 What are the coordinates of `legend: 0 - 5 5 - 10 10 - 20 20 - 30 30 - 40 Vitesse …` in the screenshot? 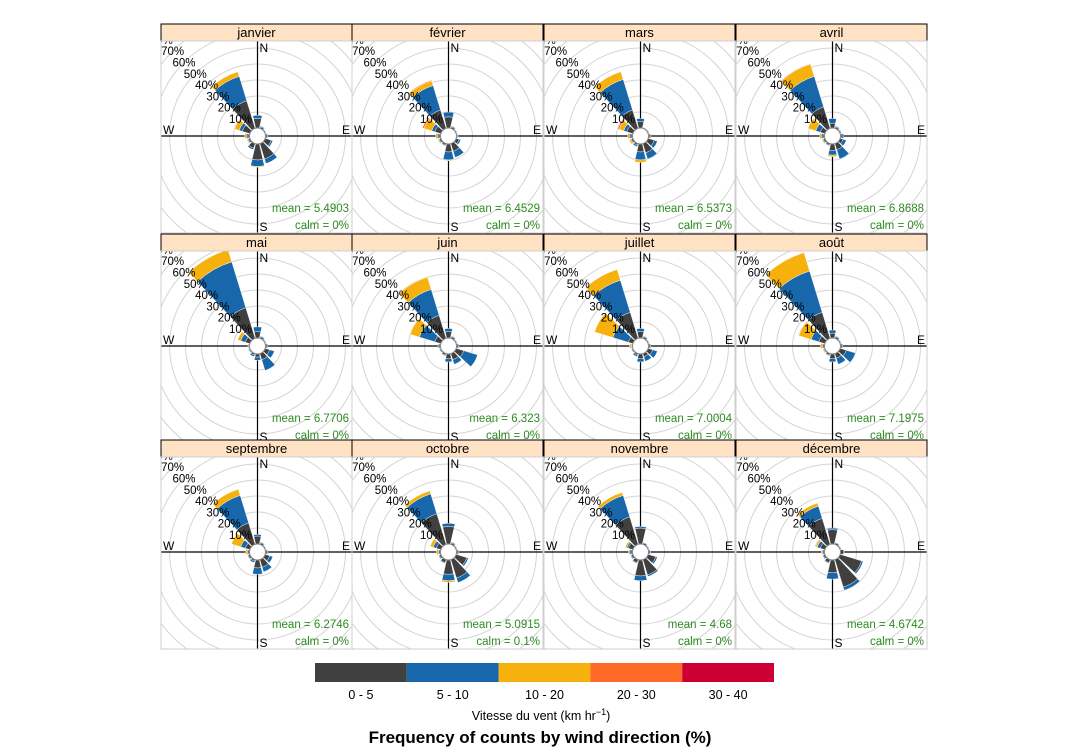 It's located at (544, 693).